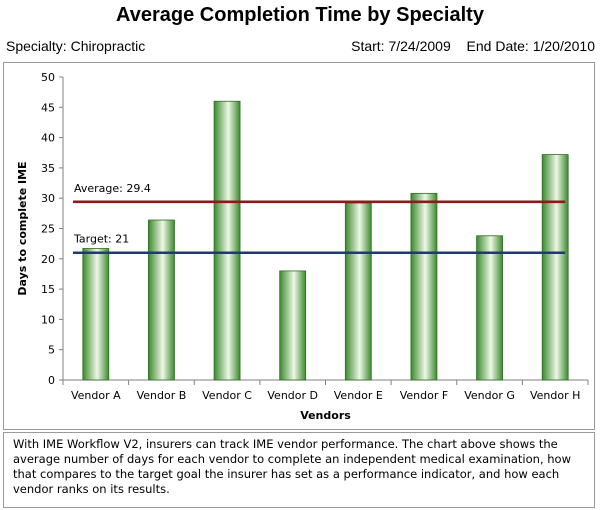 Image resolution: width=600 pixels, height=510 pixels. What do you see at coordinates (51, 350) in the screenshot?
I see `y-tick-label: 5` at bounding box center [51, 350].